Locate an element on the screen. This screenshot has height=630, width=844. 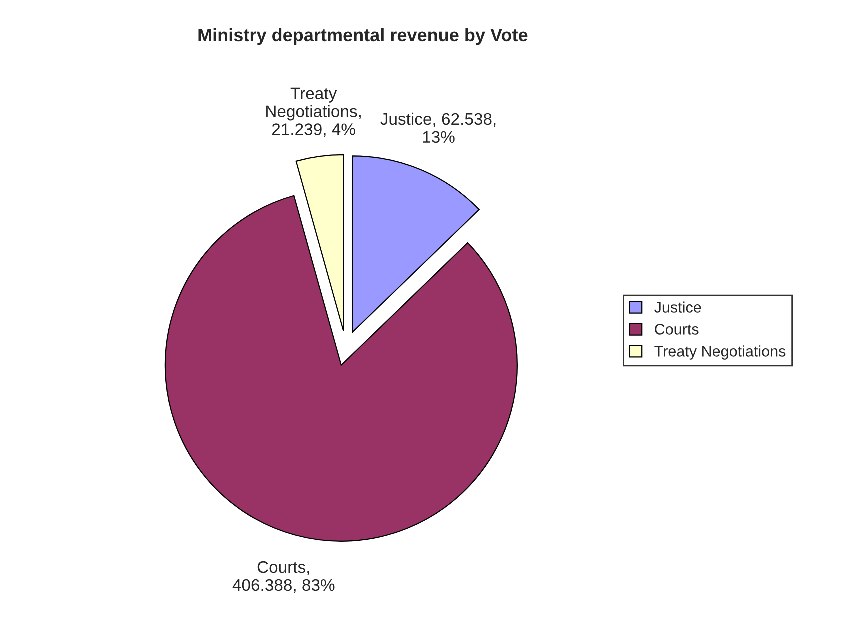
legend-label: Courts is located at coordinates (677, 329).